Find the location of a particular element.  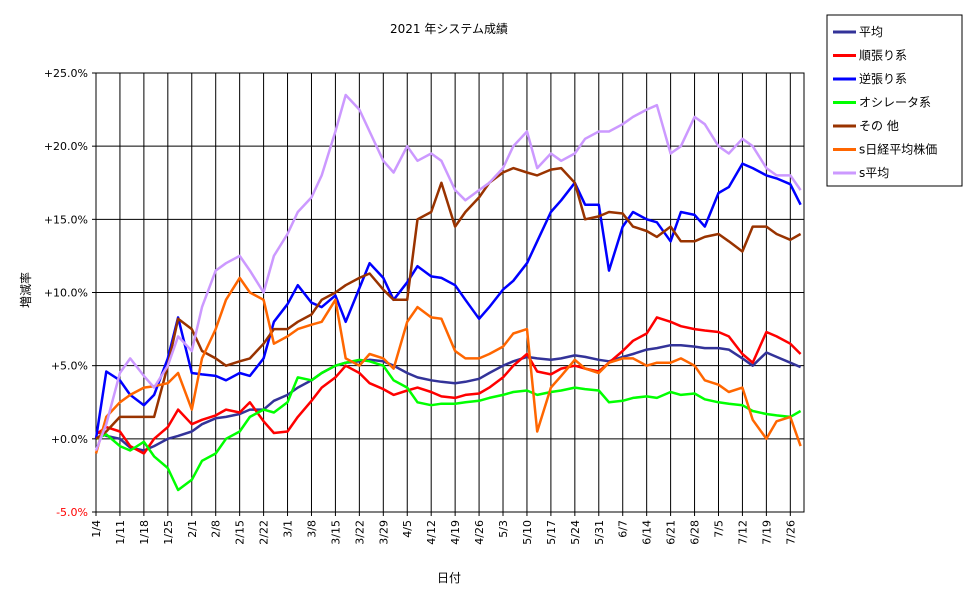

x-axis-title: 日付 is located at coordinates (449, 578).